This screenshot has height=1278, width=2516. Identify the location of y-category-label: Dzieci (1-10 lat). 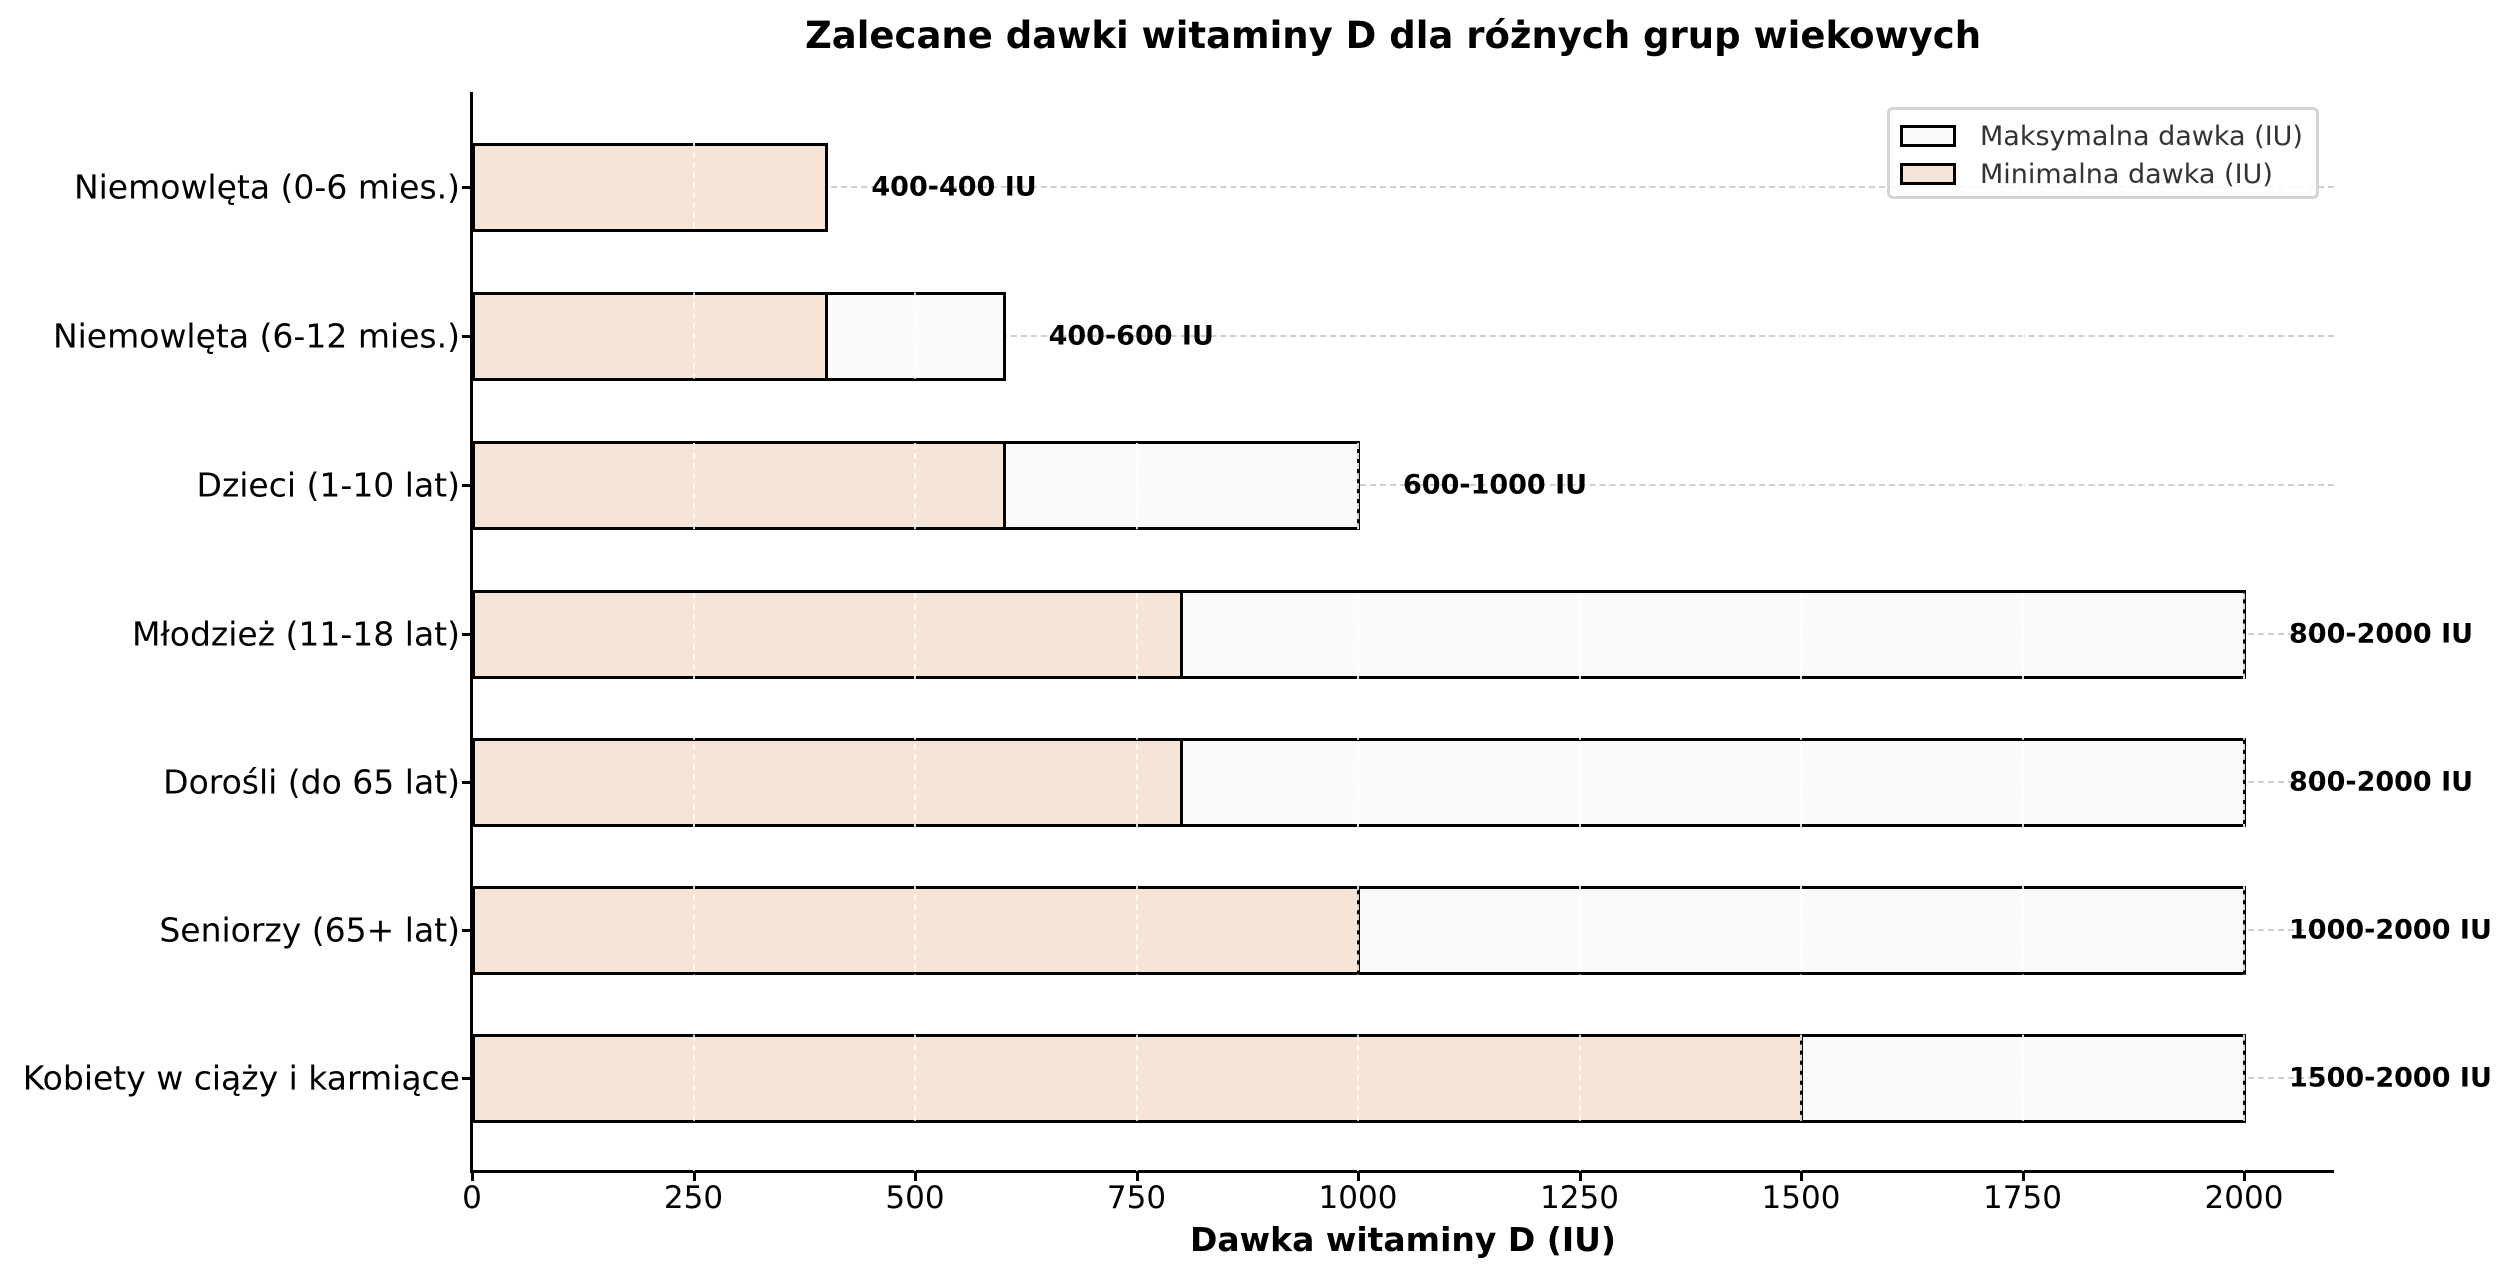
(328, 485).